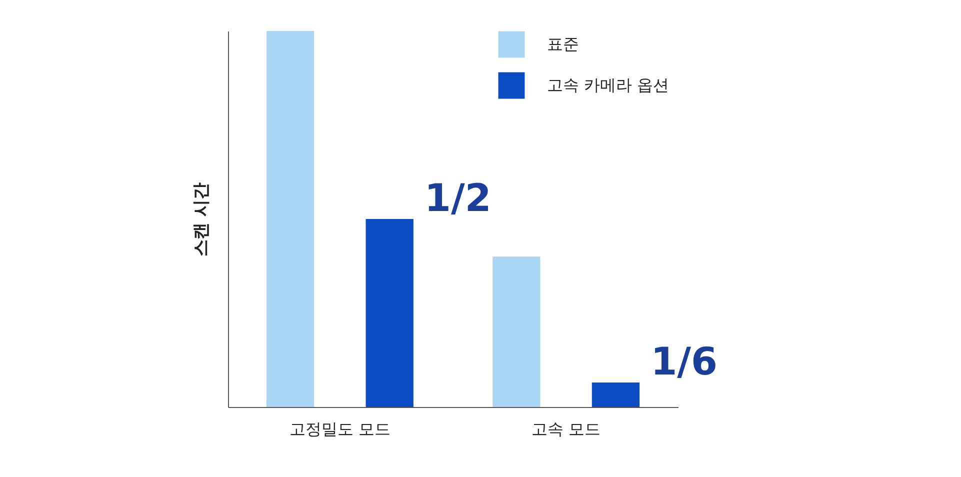 The height and width of the screenshot is (477, 961). What do you see at coordinates (566, 429) in the screenshot?
I see `x-tick-label: 고속 모드` at bounding box center [566, 429].